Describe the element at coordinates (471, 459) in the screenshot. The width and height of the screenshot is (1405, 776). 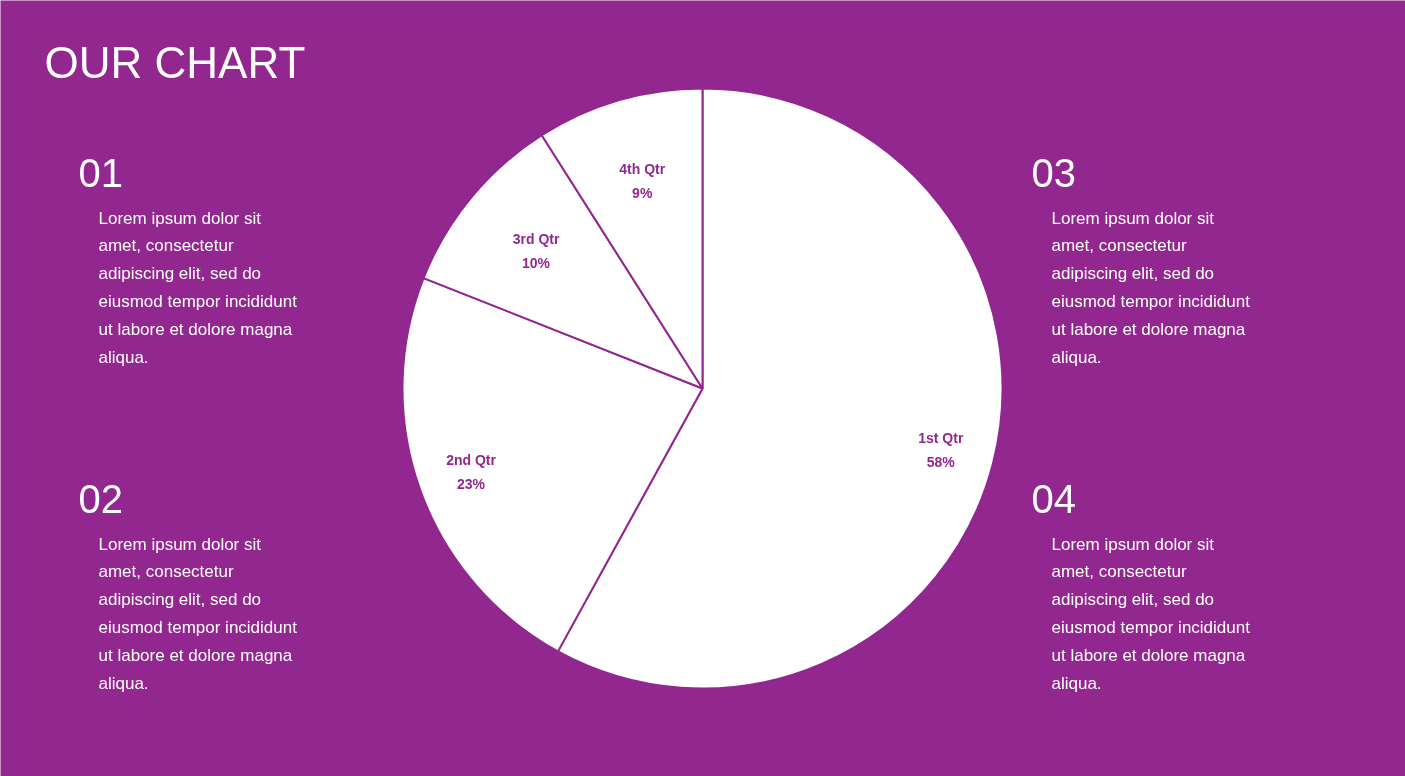
I see `slice-label: 2nd Qtr` at that location.